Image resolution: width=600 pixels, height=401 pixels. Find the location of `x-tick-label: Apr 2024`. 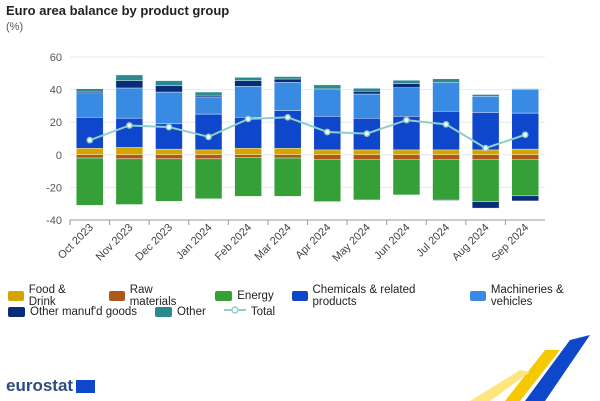

x-tick-label: Apr 2024 is located at coordinates (313, 242).